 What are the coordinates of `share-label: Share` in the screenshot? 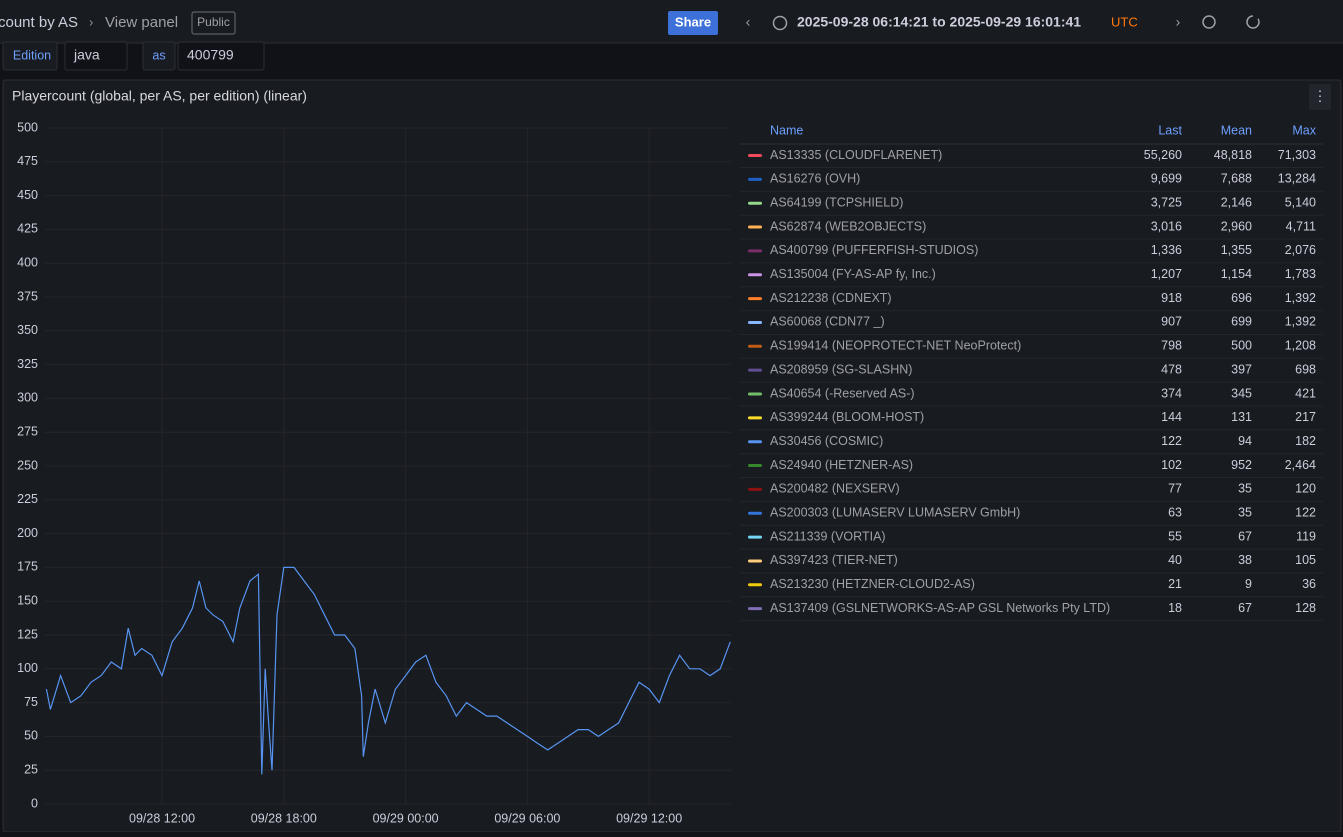 It's located at (693, 21).